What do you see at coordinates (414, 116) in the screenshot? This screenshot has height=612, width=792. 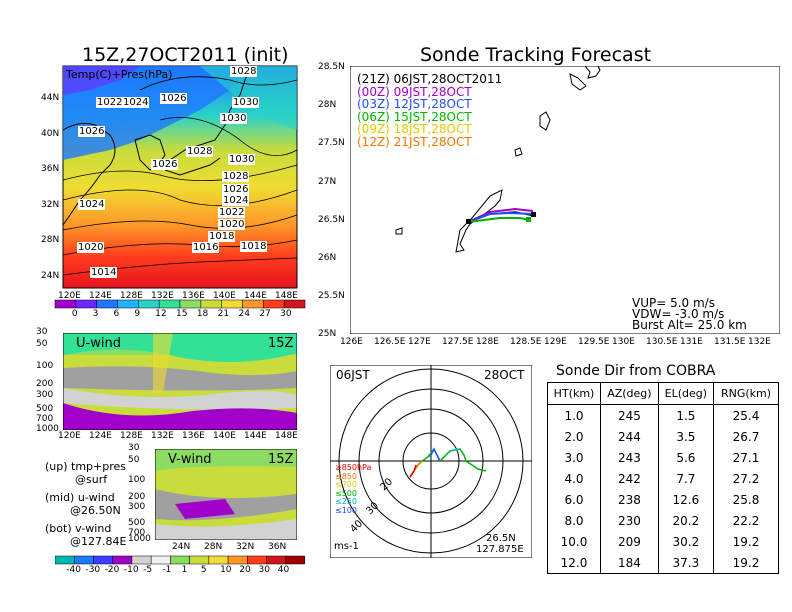 I see `tracking-legend-entry: (06Z) 15JST,28OCT` at bounding box center [414, 116].